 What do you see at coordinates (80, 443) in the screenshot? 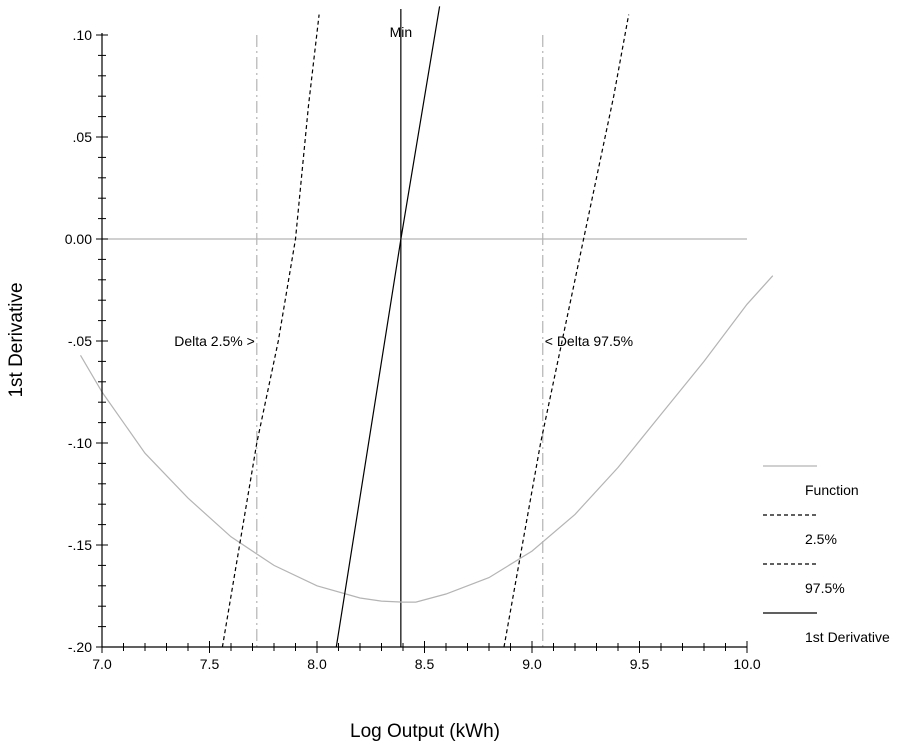
I see `y-tick-label: -.10` at bounding box center [80, 443].